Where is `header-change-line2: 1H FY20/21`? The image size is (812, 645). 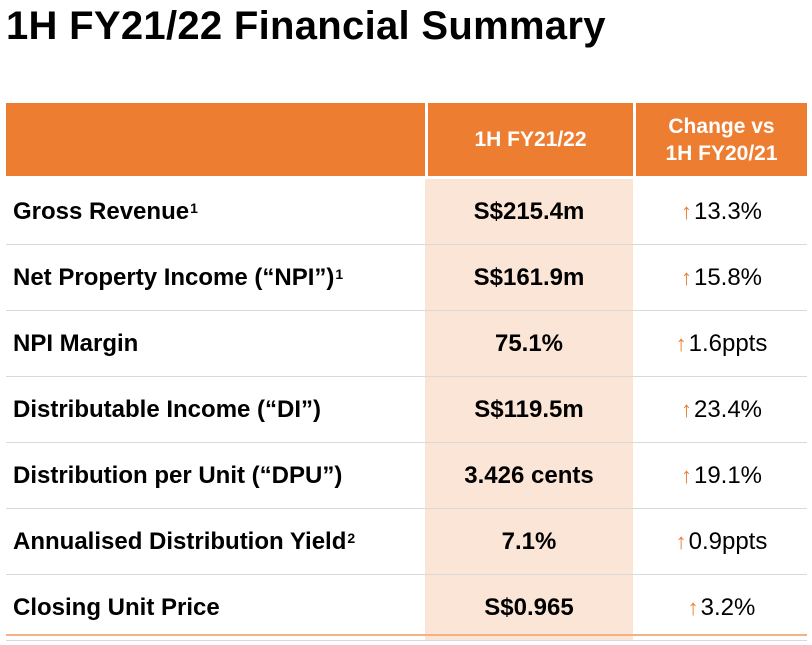
header-change-line2: 1H FY20/21 is located at coordinates (721, 153).